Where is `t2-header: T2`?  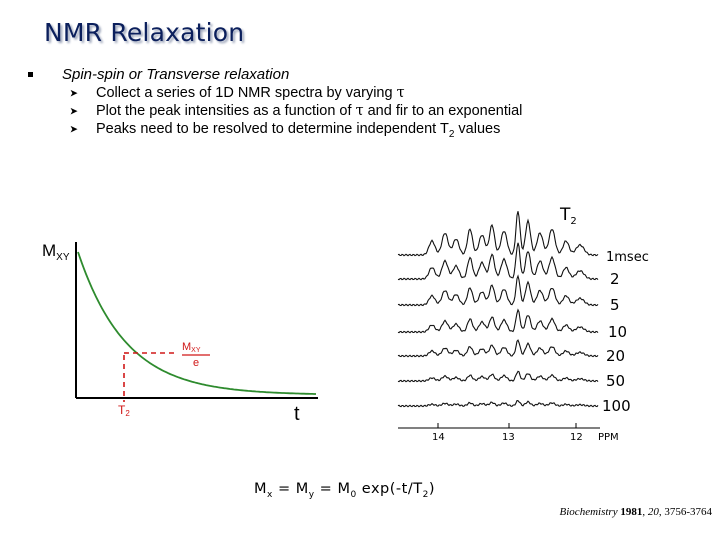
t2-header: T2 is located at coordinates (568, 216).